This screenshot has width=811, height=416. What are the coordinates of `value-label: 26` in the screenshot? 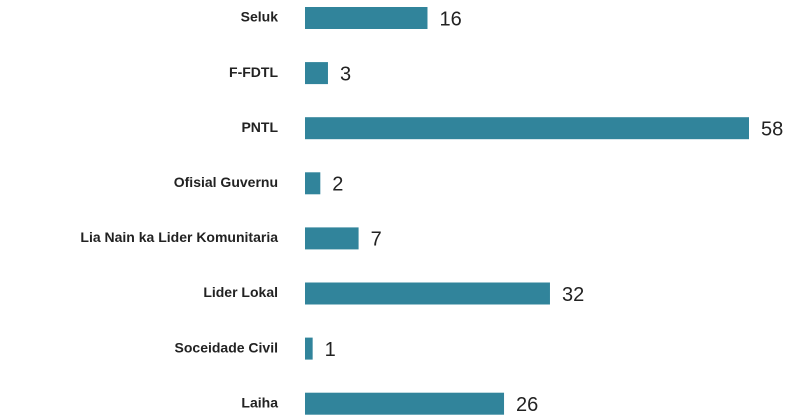 It's located at (527, 405).